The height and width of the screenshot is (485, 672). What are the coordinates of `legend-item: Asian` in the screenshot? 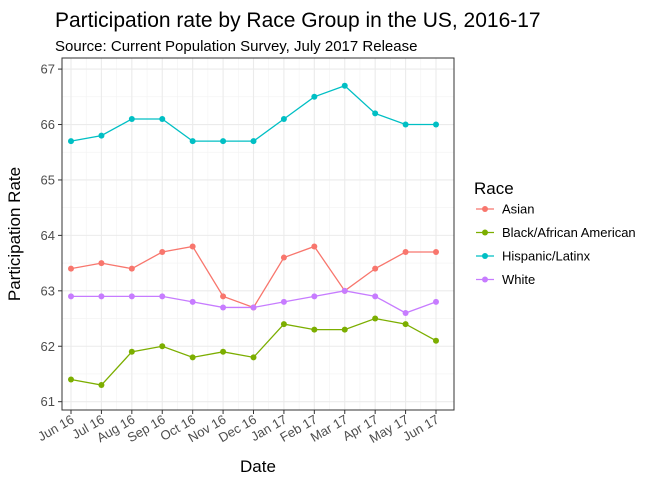 It's located at (505, 209).